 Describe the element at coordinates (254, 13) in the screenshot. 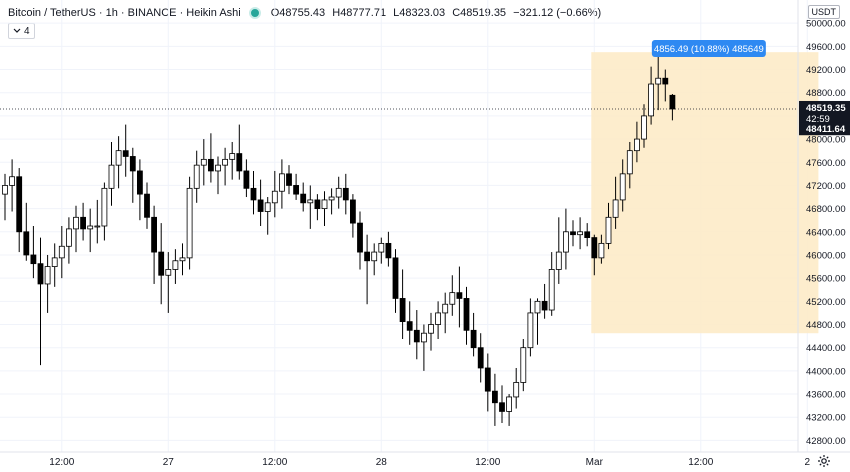

I see `market-status-icon` at that location.